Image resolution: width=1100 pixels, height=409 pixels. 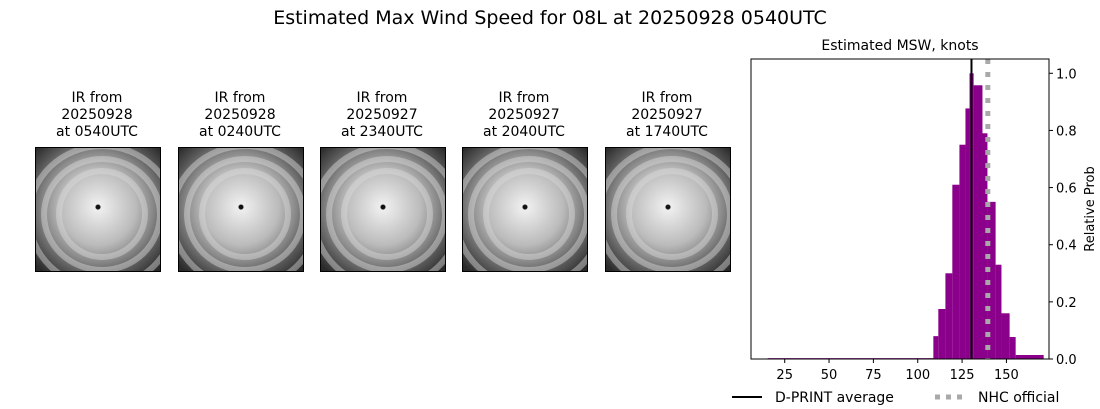 I want to click on legend-dprint-label: D-PRINT average, so click(x=834, y=398).